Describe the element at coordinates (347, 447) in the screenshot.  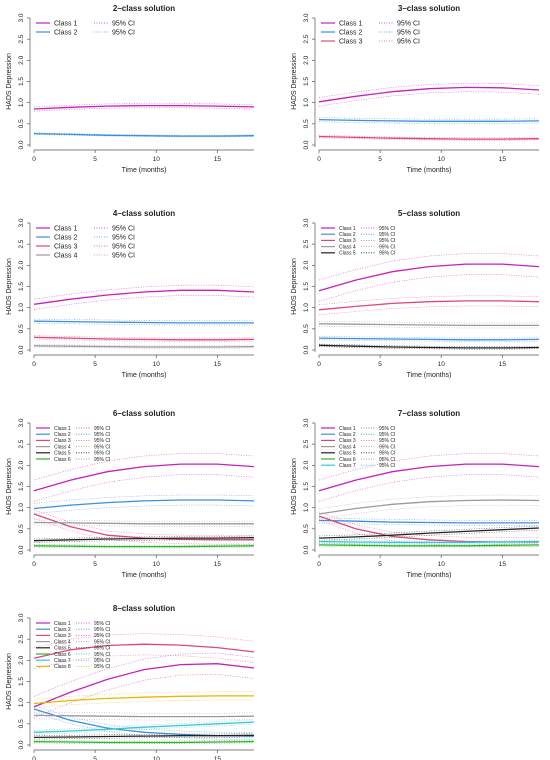
I see `legend-label-class-4: Class 4` at that location.